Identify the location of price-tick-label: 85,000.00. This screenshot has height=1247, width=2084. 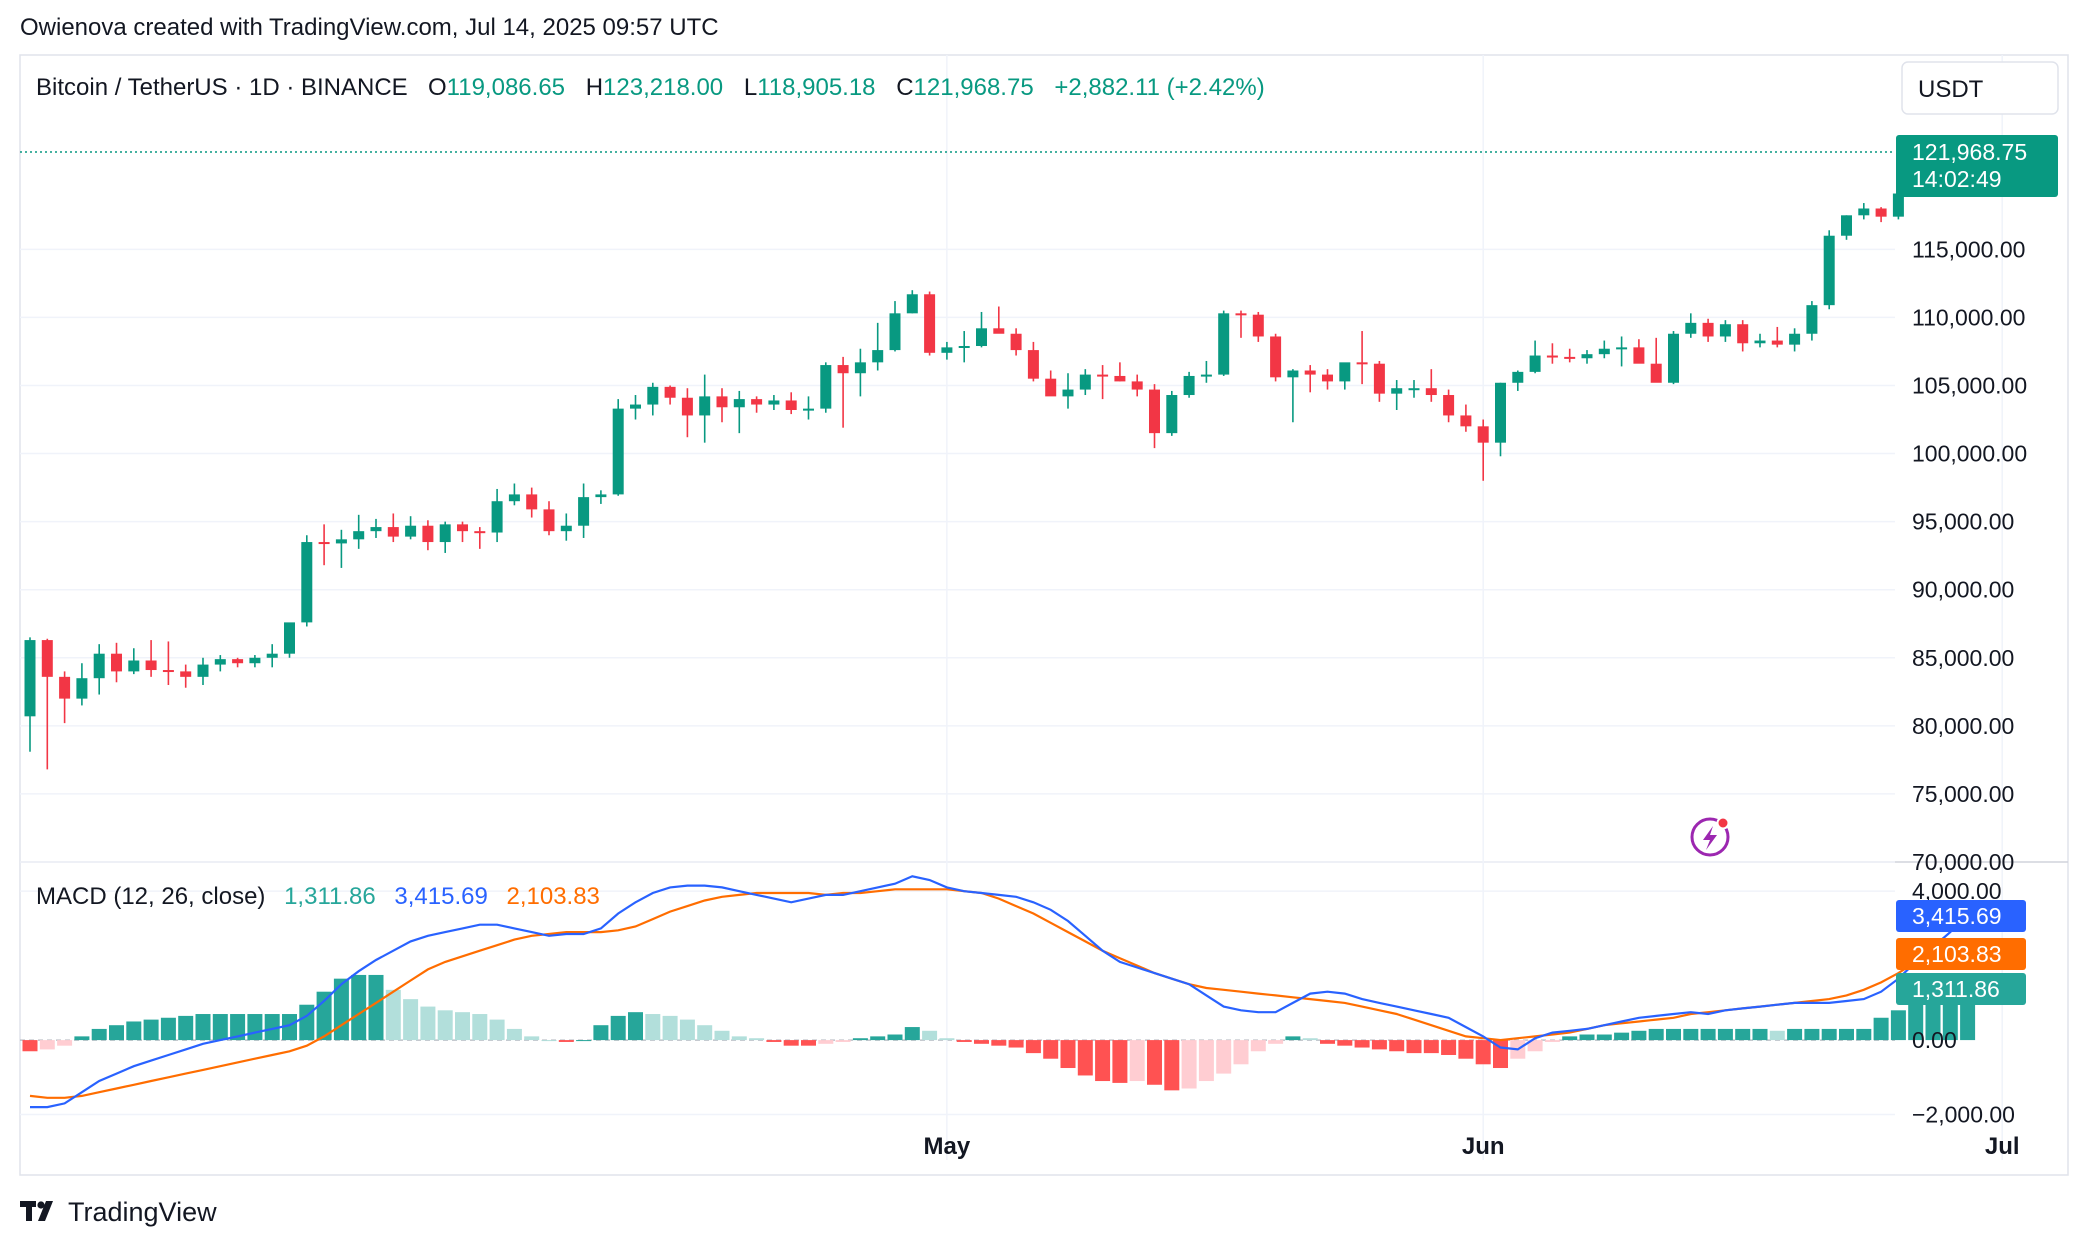
(1963, 658).